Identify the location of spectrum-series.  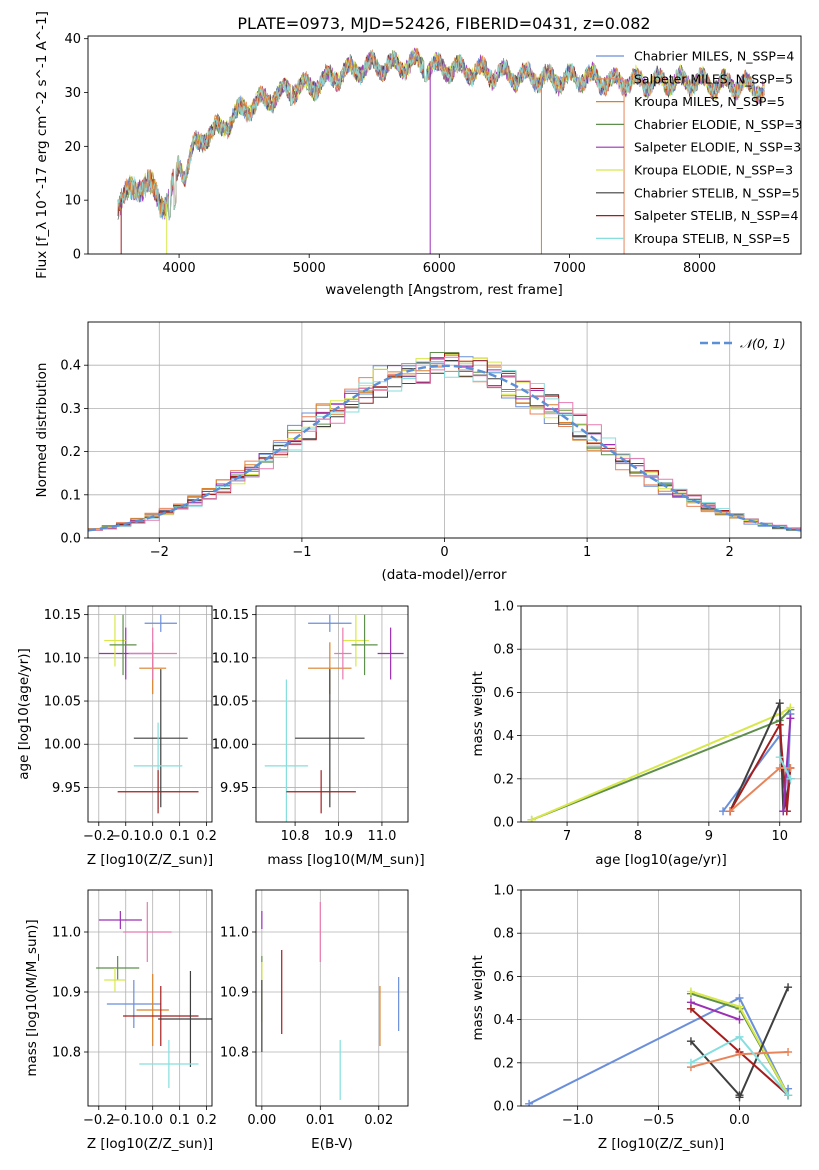
(441, 135).